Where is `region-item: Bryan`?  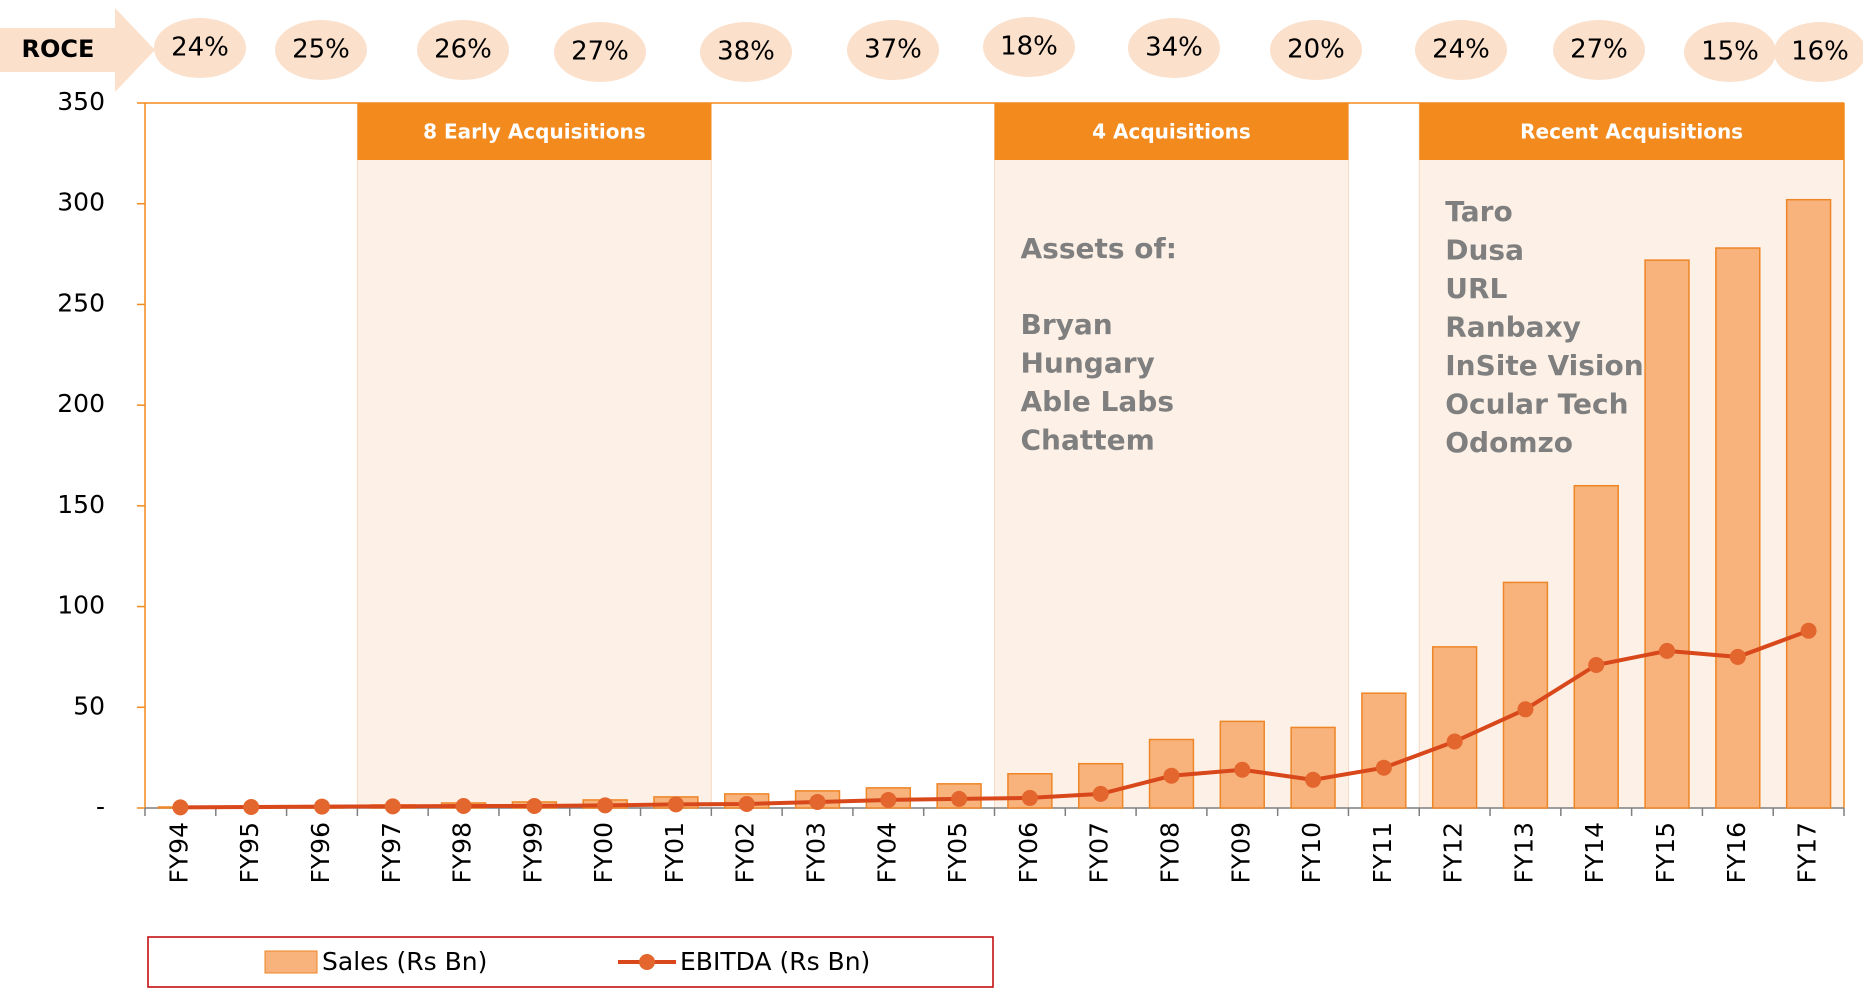 region-item: Bryan is located at coordinates (1067, 324).